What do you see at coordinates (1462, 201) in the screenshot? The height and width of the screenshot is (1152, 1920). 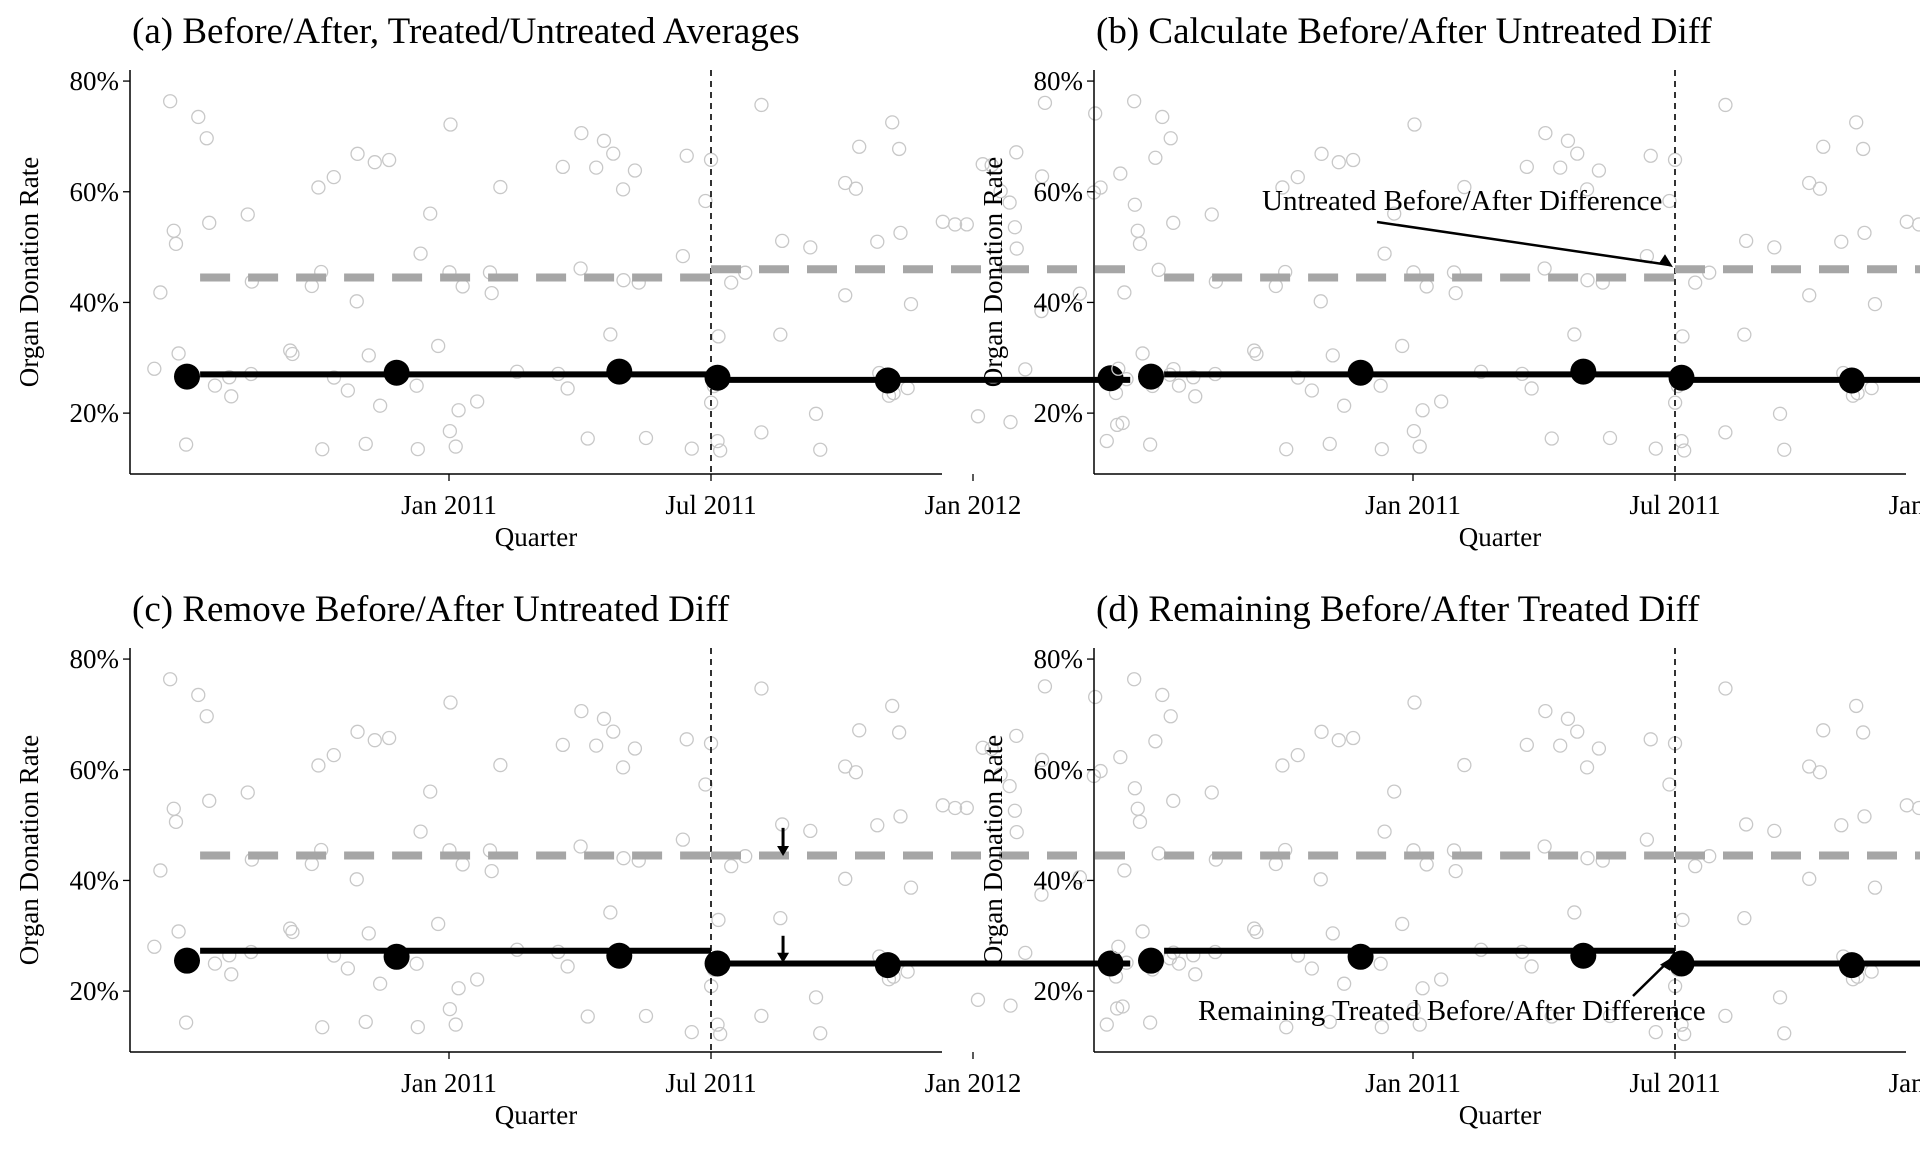 I see `annotation-label: Untreated Before/After Difference` at bounding box center [1462, 201].